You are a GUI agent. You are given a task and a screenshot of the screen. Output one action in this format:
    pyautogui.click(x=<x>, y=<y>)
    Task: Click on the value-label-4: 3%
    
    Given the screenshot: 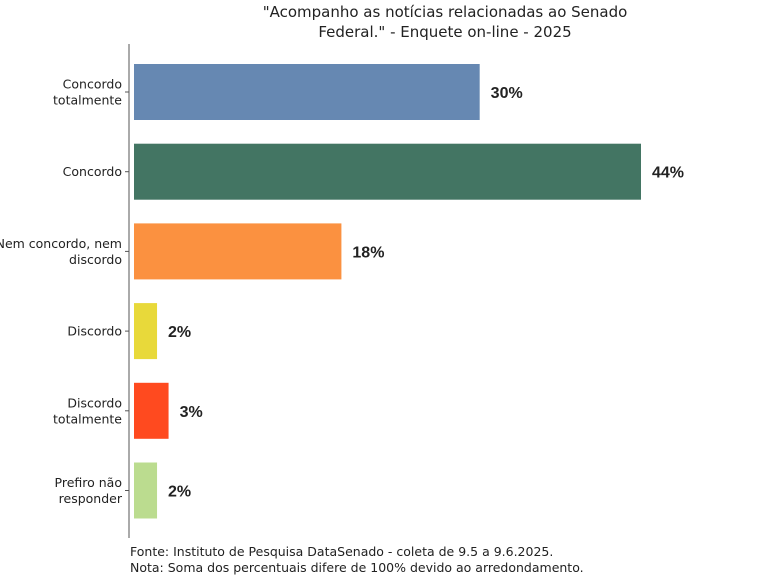 What is the action you would take?
    pyautogui.click(x=191, y=412)
    